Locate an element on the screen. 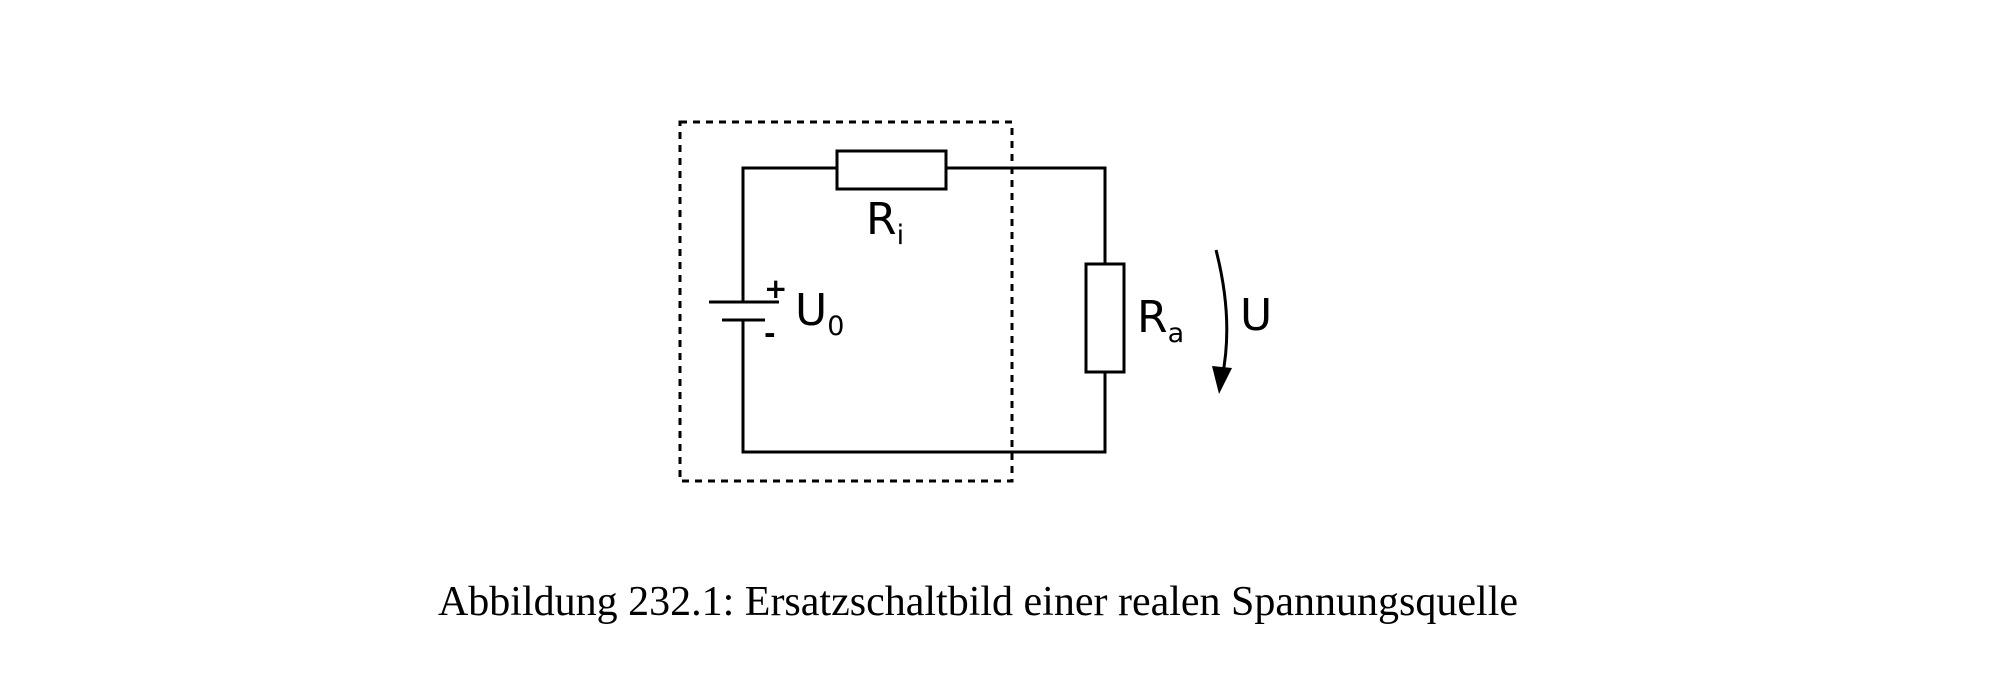 The width and height of the screenshot is (1996, 676). wire-left-top is located at coordinates (790, 235).